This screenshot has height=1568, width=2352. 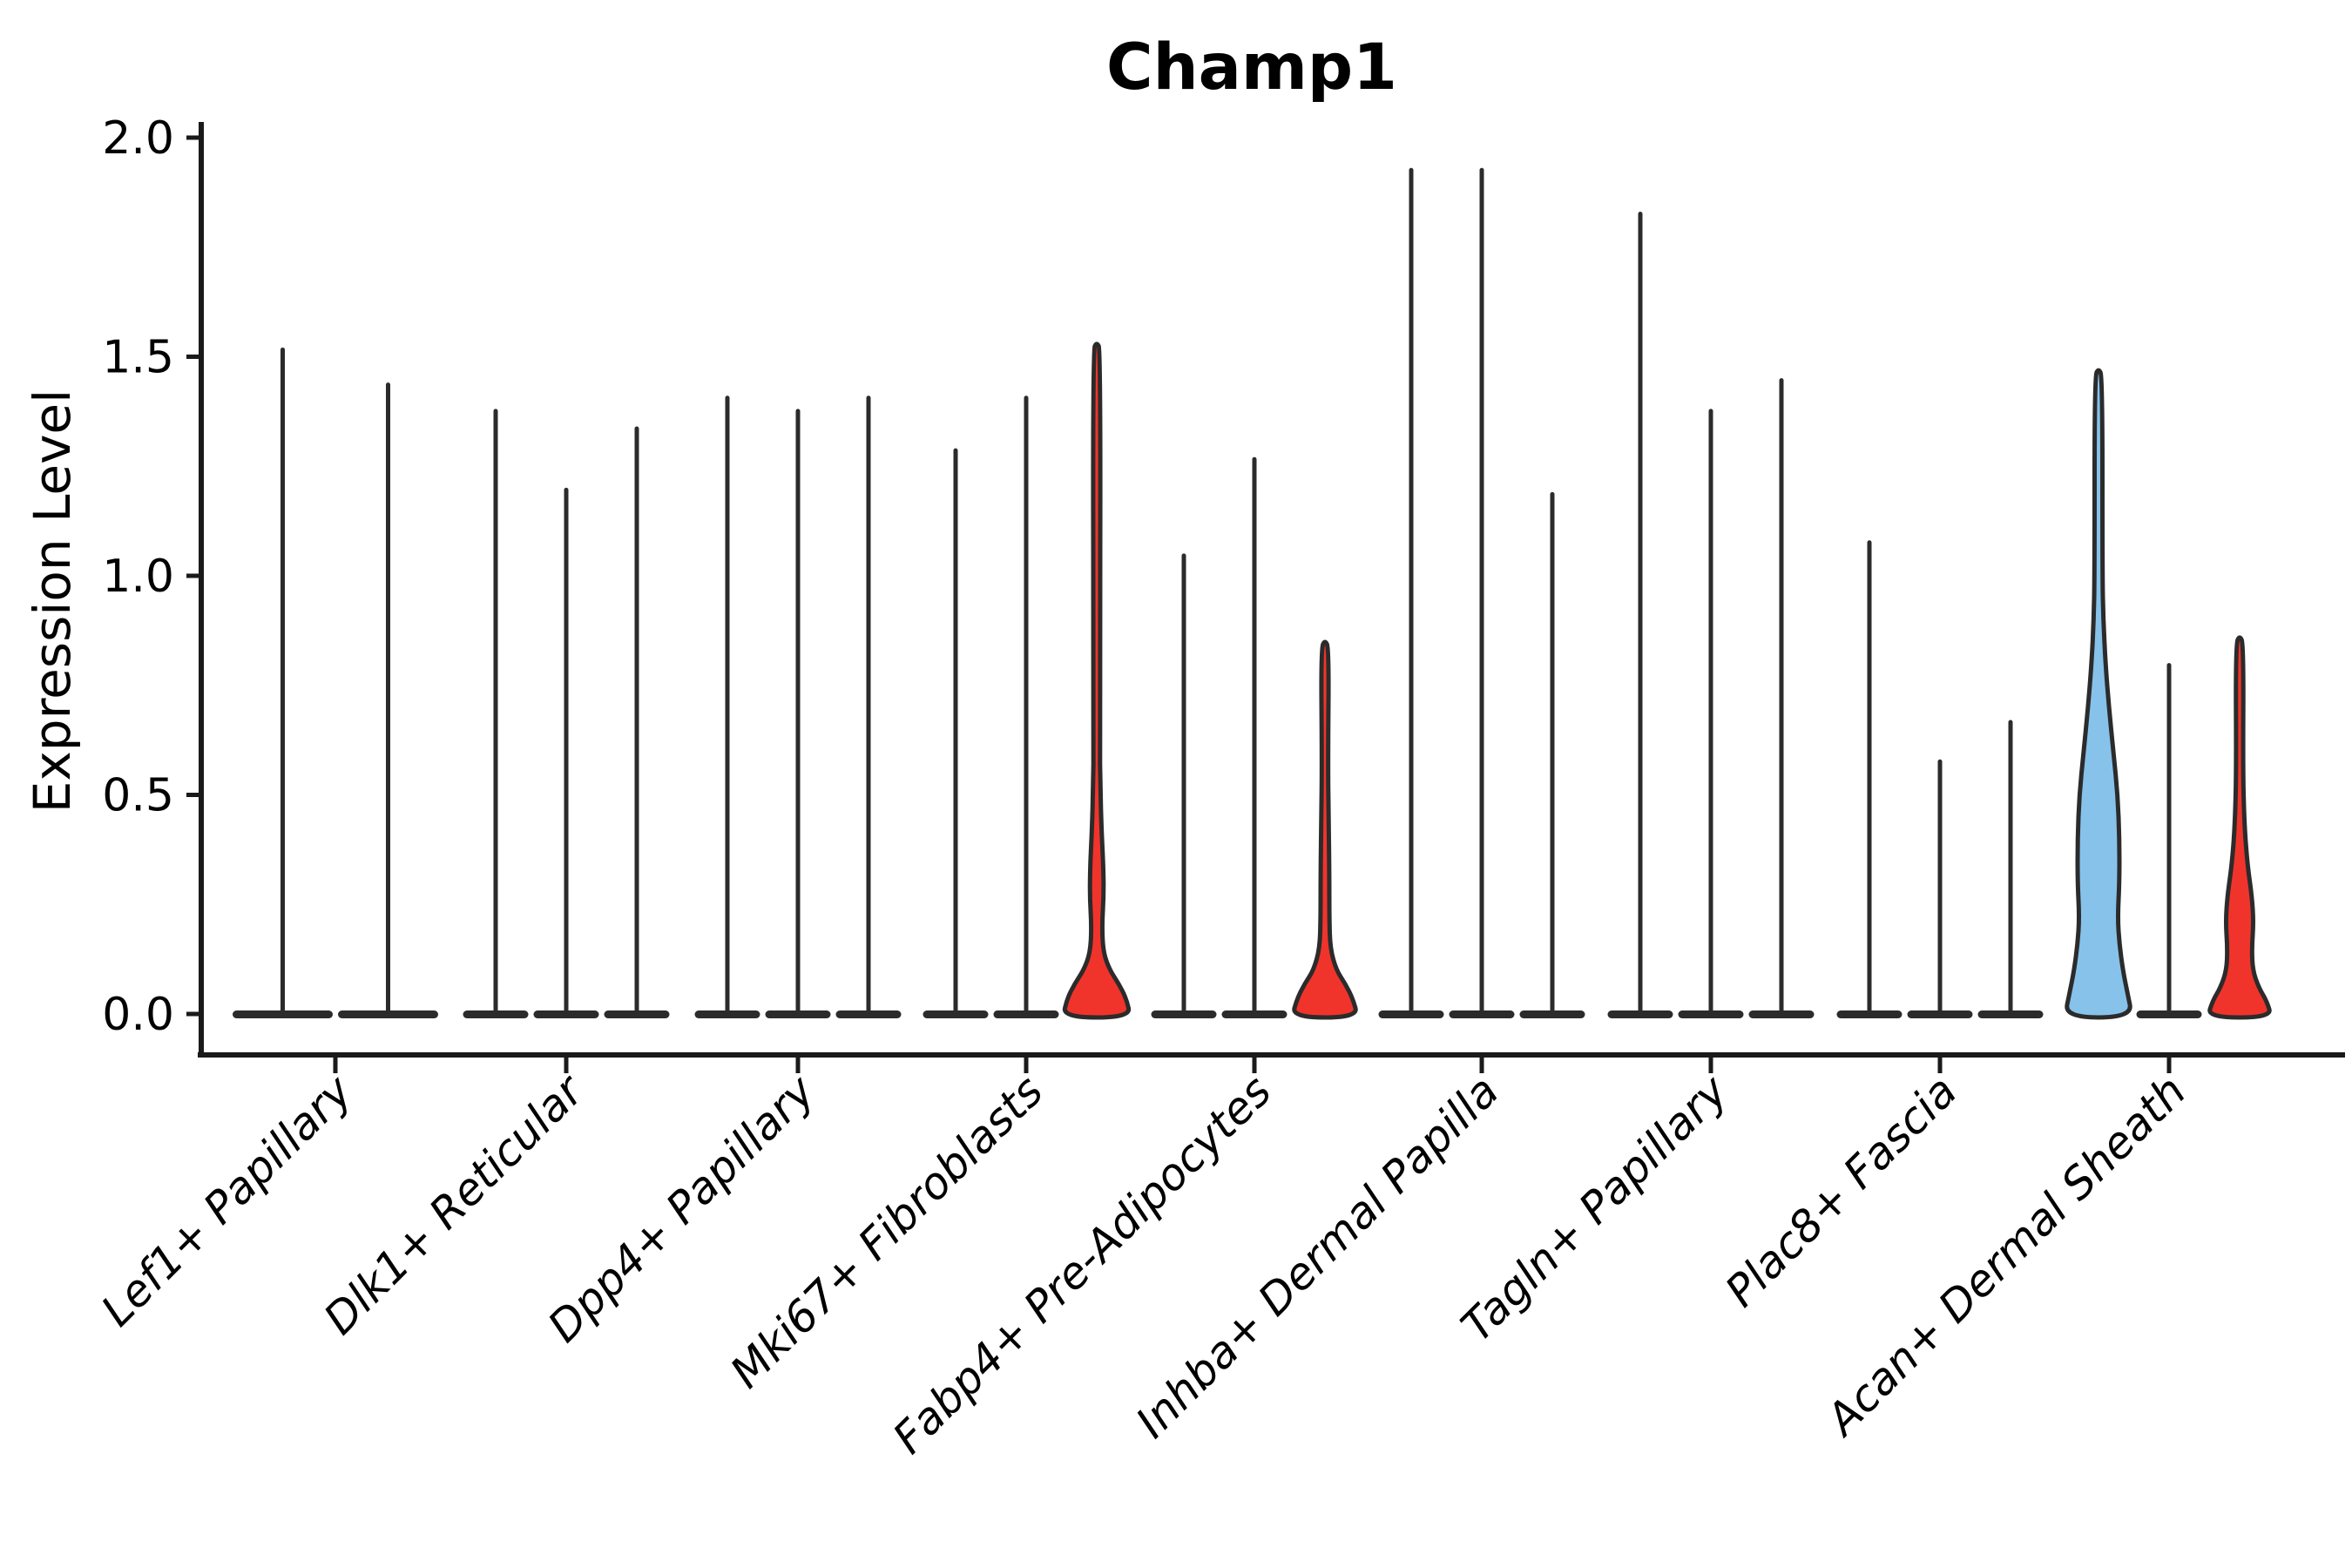 What do you see at coordinates (1251, 67) in the screenshot?
I see `chart-title: Champ1` at bounding box center [1251, 67].